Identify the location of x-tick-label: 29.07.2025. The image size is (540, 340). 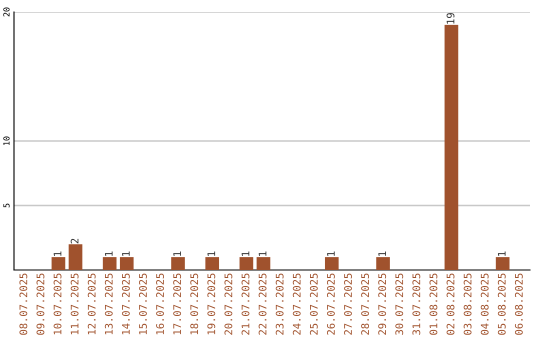
(382, 304).